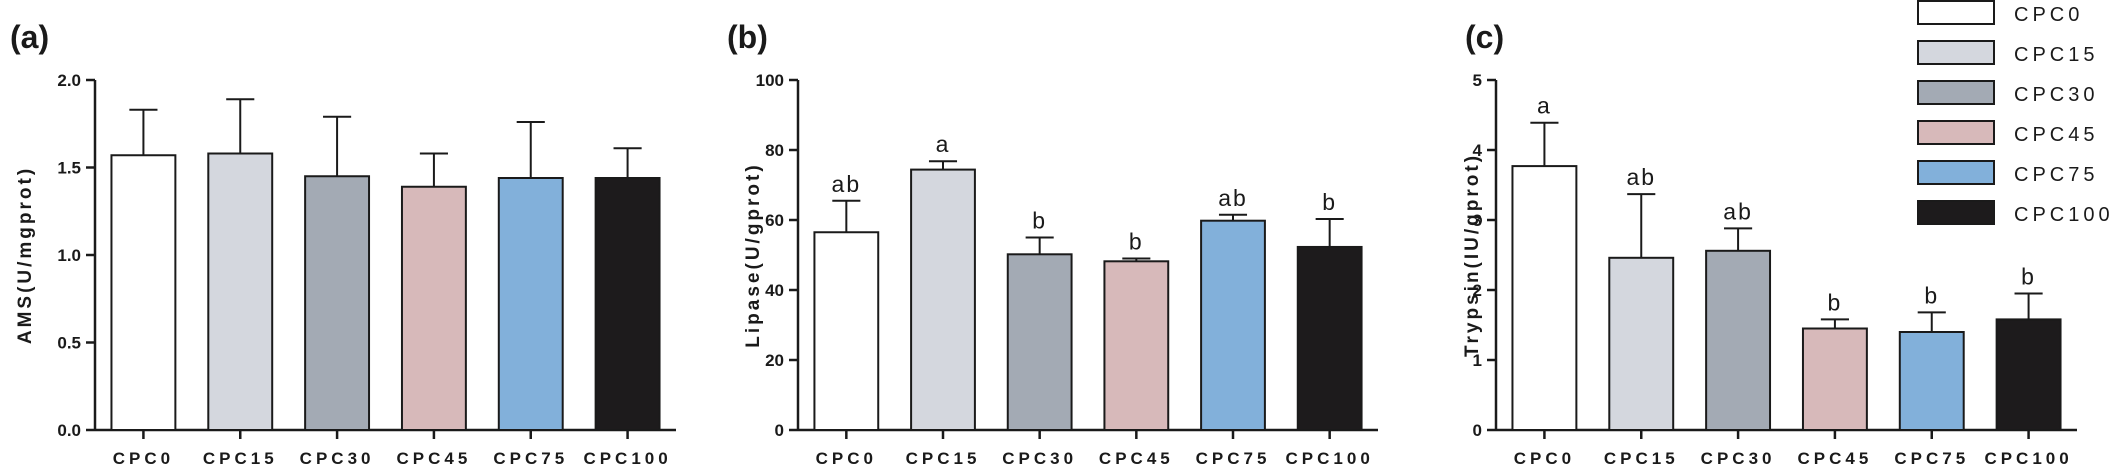  What do you see at coordinates (1478, 150) in the screenshot?
I see `y-tick-label: 4` at bounding box center [1478, 150].